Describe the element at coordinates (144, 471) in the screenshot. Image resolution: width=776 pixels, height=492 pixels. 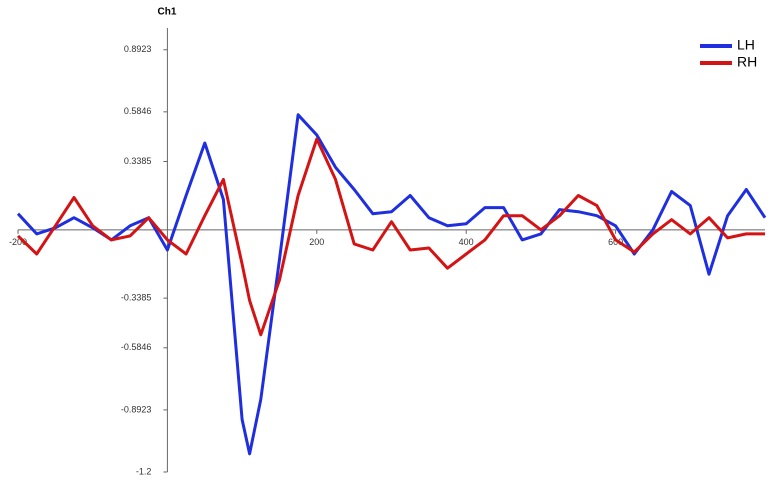
I see `y-tick-label: -1.2` at that location.